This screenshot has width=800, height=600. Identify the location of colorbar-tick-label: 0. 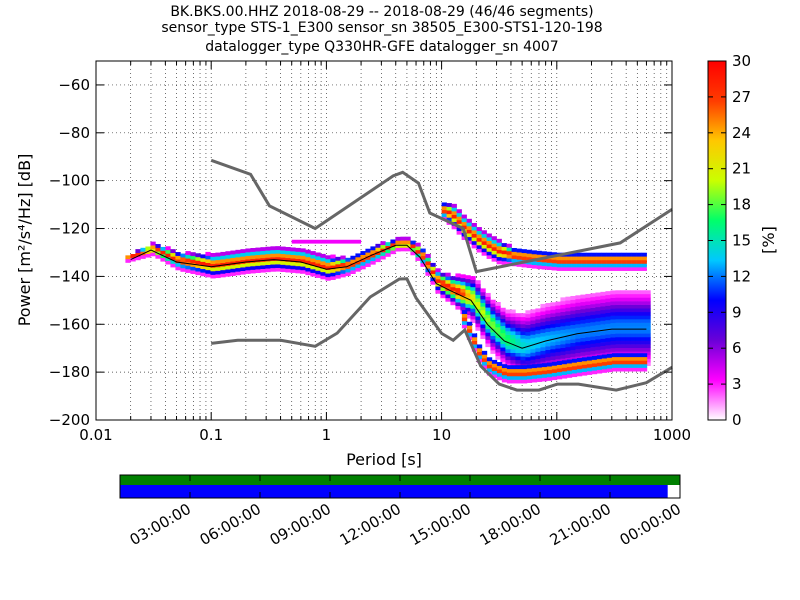
(737, 420).